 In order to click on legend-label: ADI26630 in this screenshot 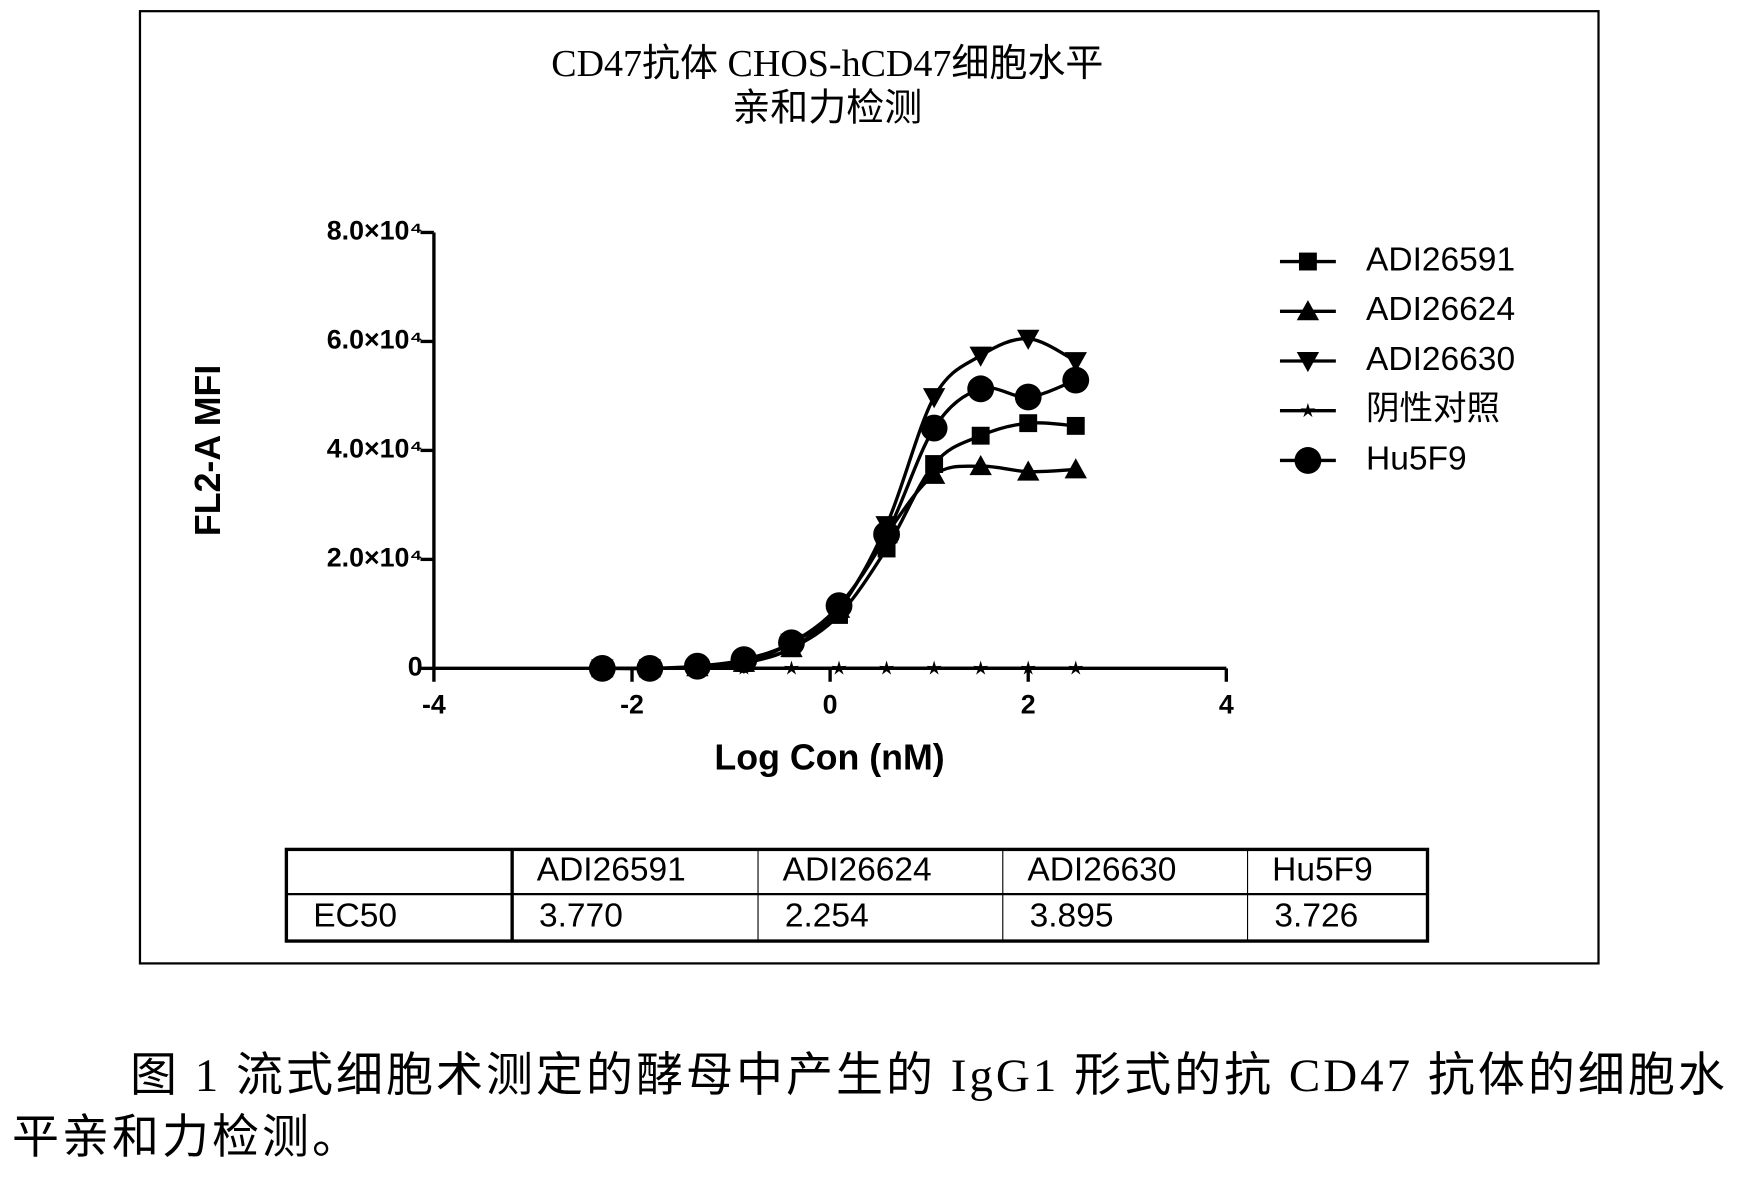, I will do `click(1440, 359)`.